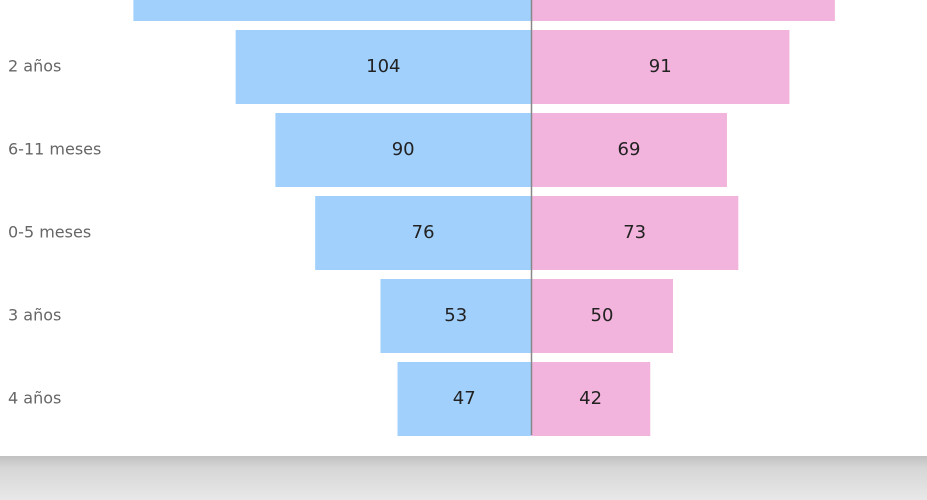  Describe the element at coordinates (49, 232) in the screenshot. I see `category-label: 0-5 meses` at that location.